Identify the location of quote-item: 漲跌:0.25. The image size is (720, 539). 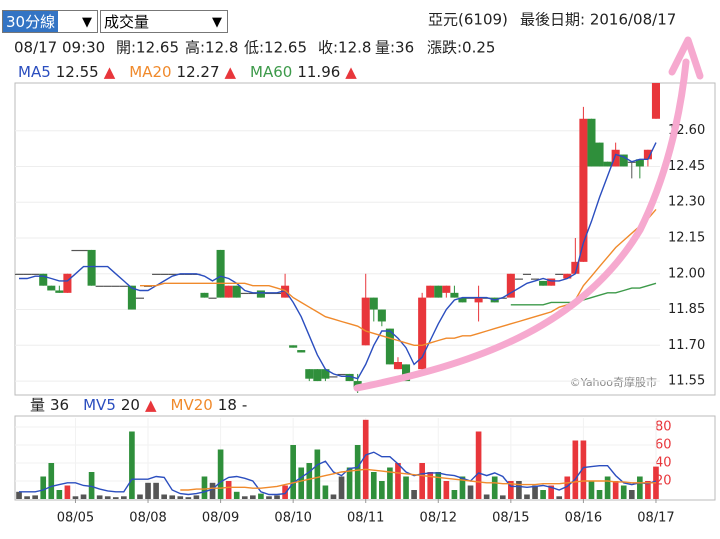
(461, 48).